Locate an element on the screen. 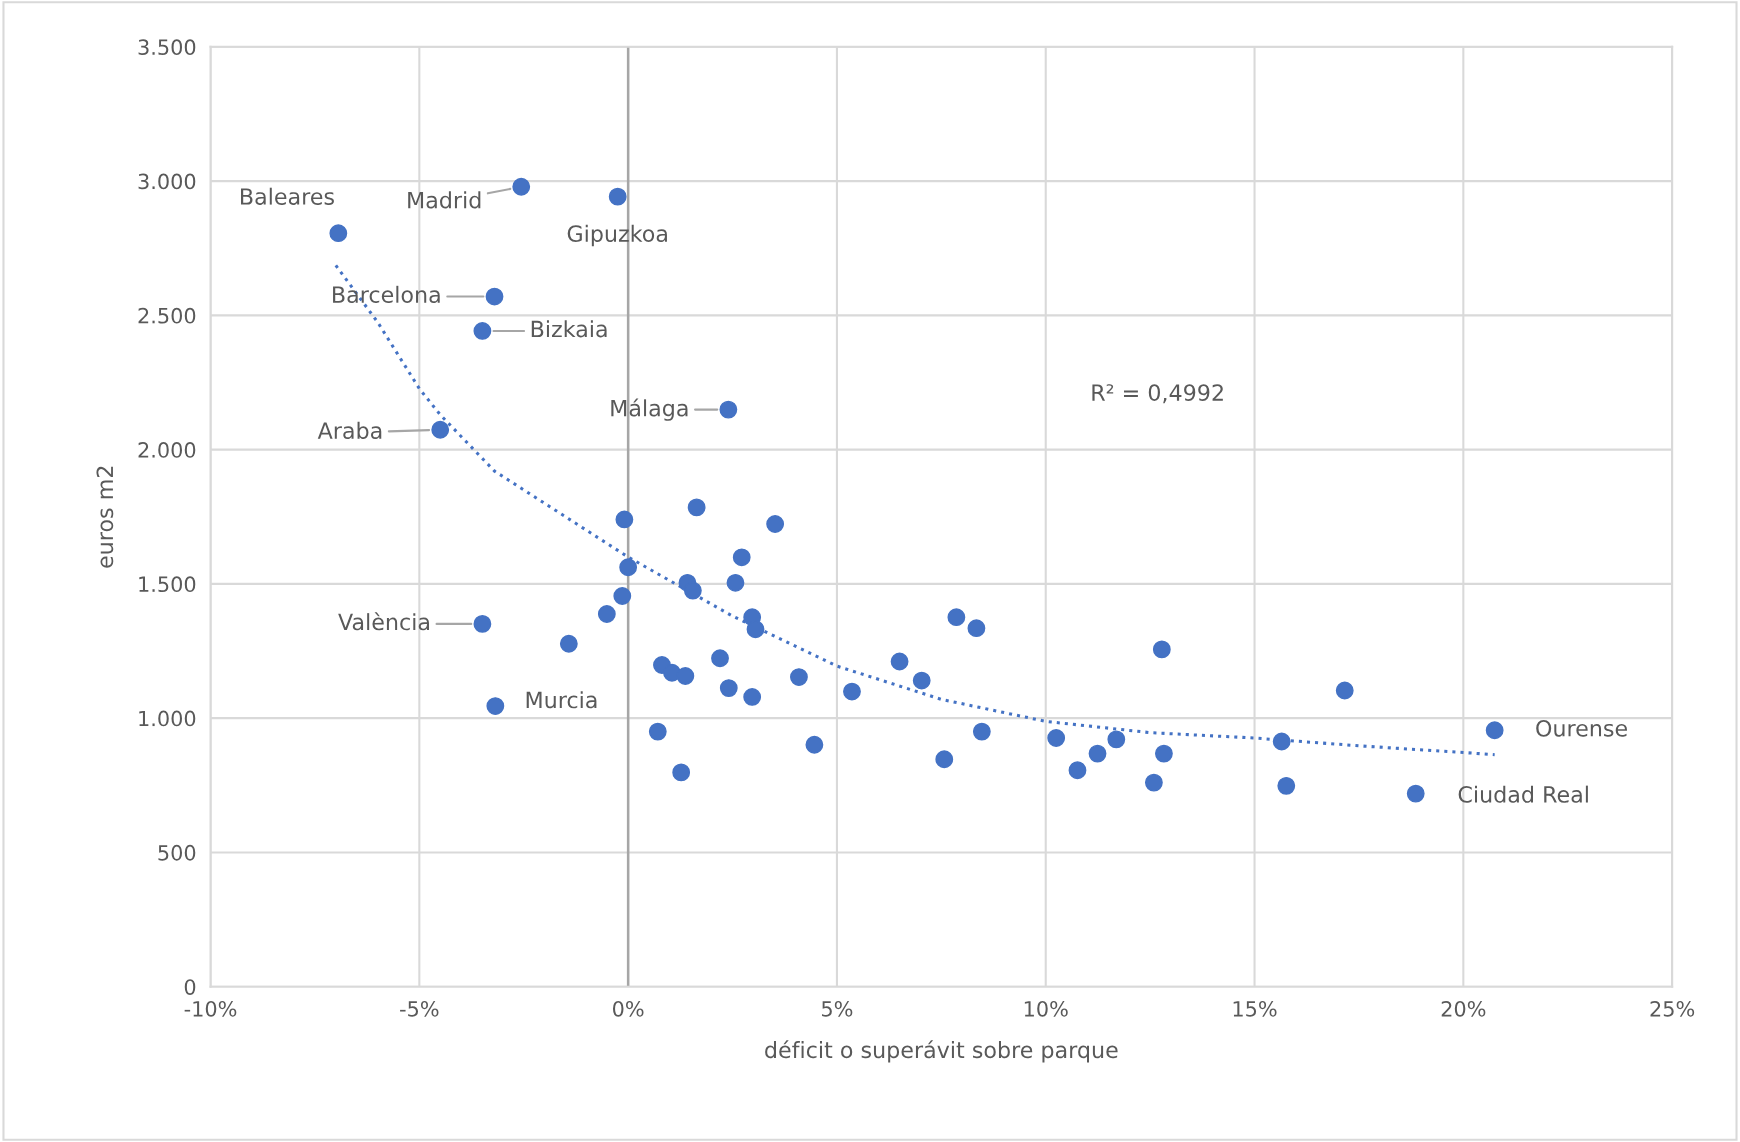 Image resolution: width=1740 pixels, height=1142 pixels. y-axis-title: euros m2 is located at coordinates (105, 517).